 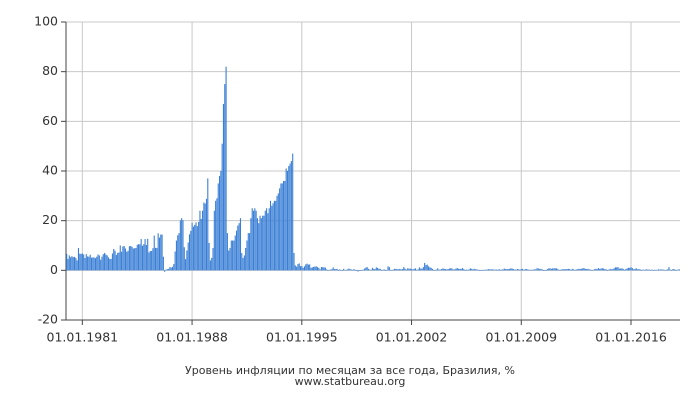 What do you see at coordinates (50, 219) in the screenshot?
I see `y-tick-label: 20` at bounding box center [50, 219].